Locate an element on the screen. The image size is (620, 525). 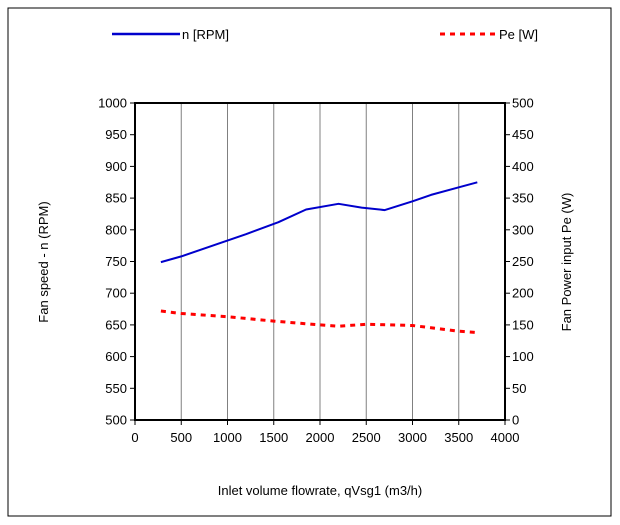
y2-tick-label: 200 is located at coordinates (523, 293).